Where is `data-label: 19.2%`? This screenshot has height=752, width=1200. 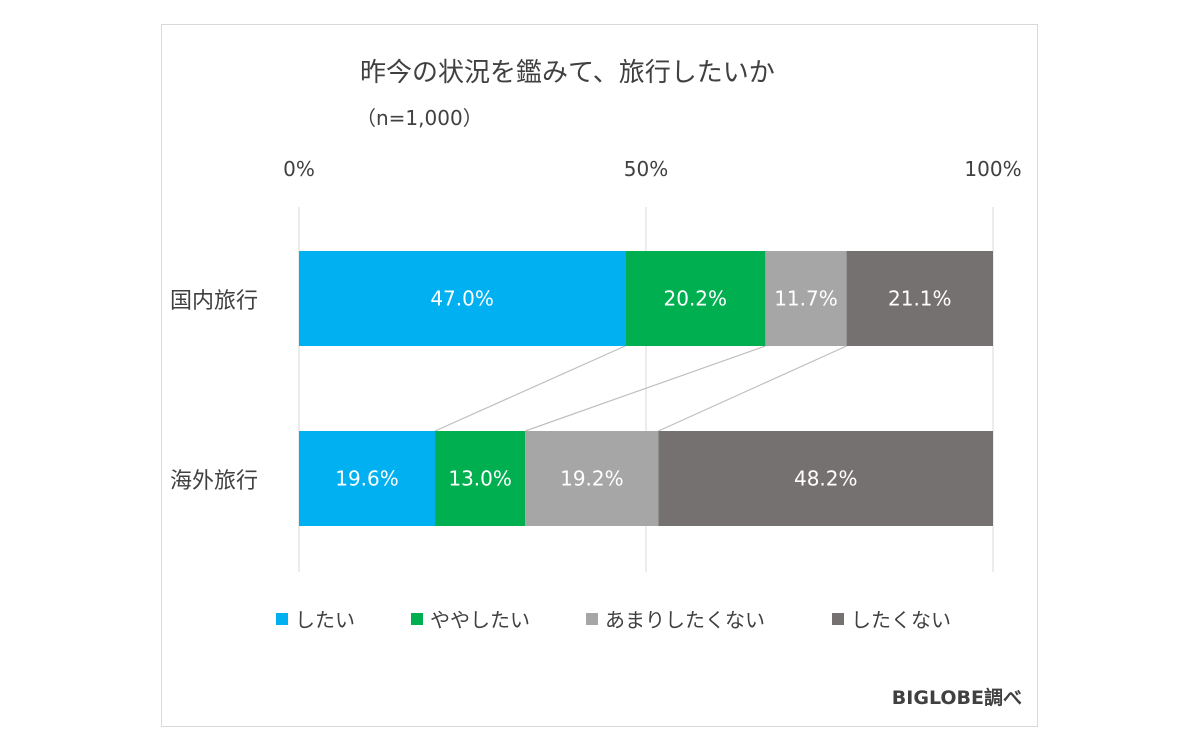 data-label: 19.2% is located at coordinates (592, 479).